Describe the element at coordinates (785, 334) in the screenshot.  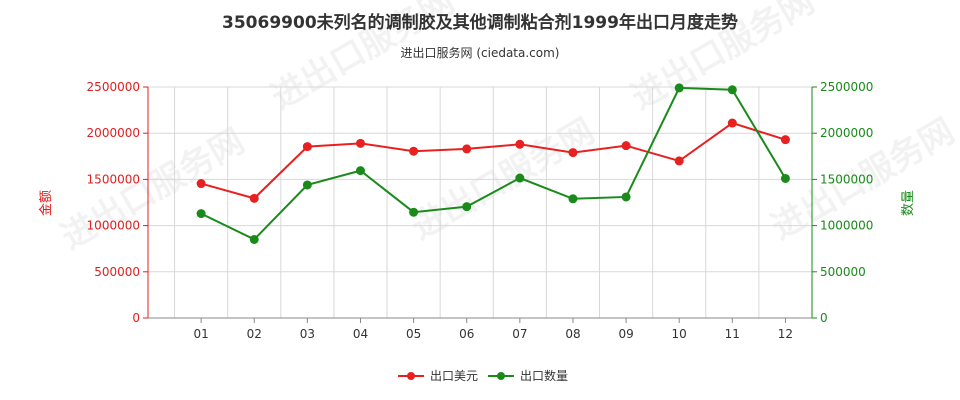
I see `x-tick-label: 12` at that location.